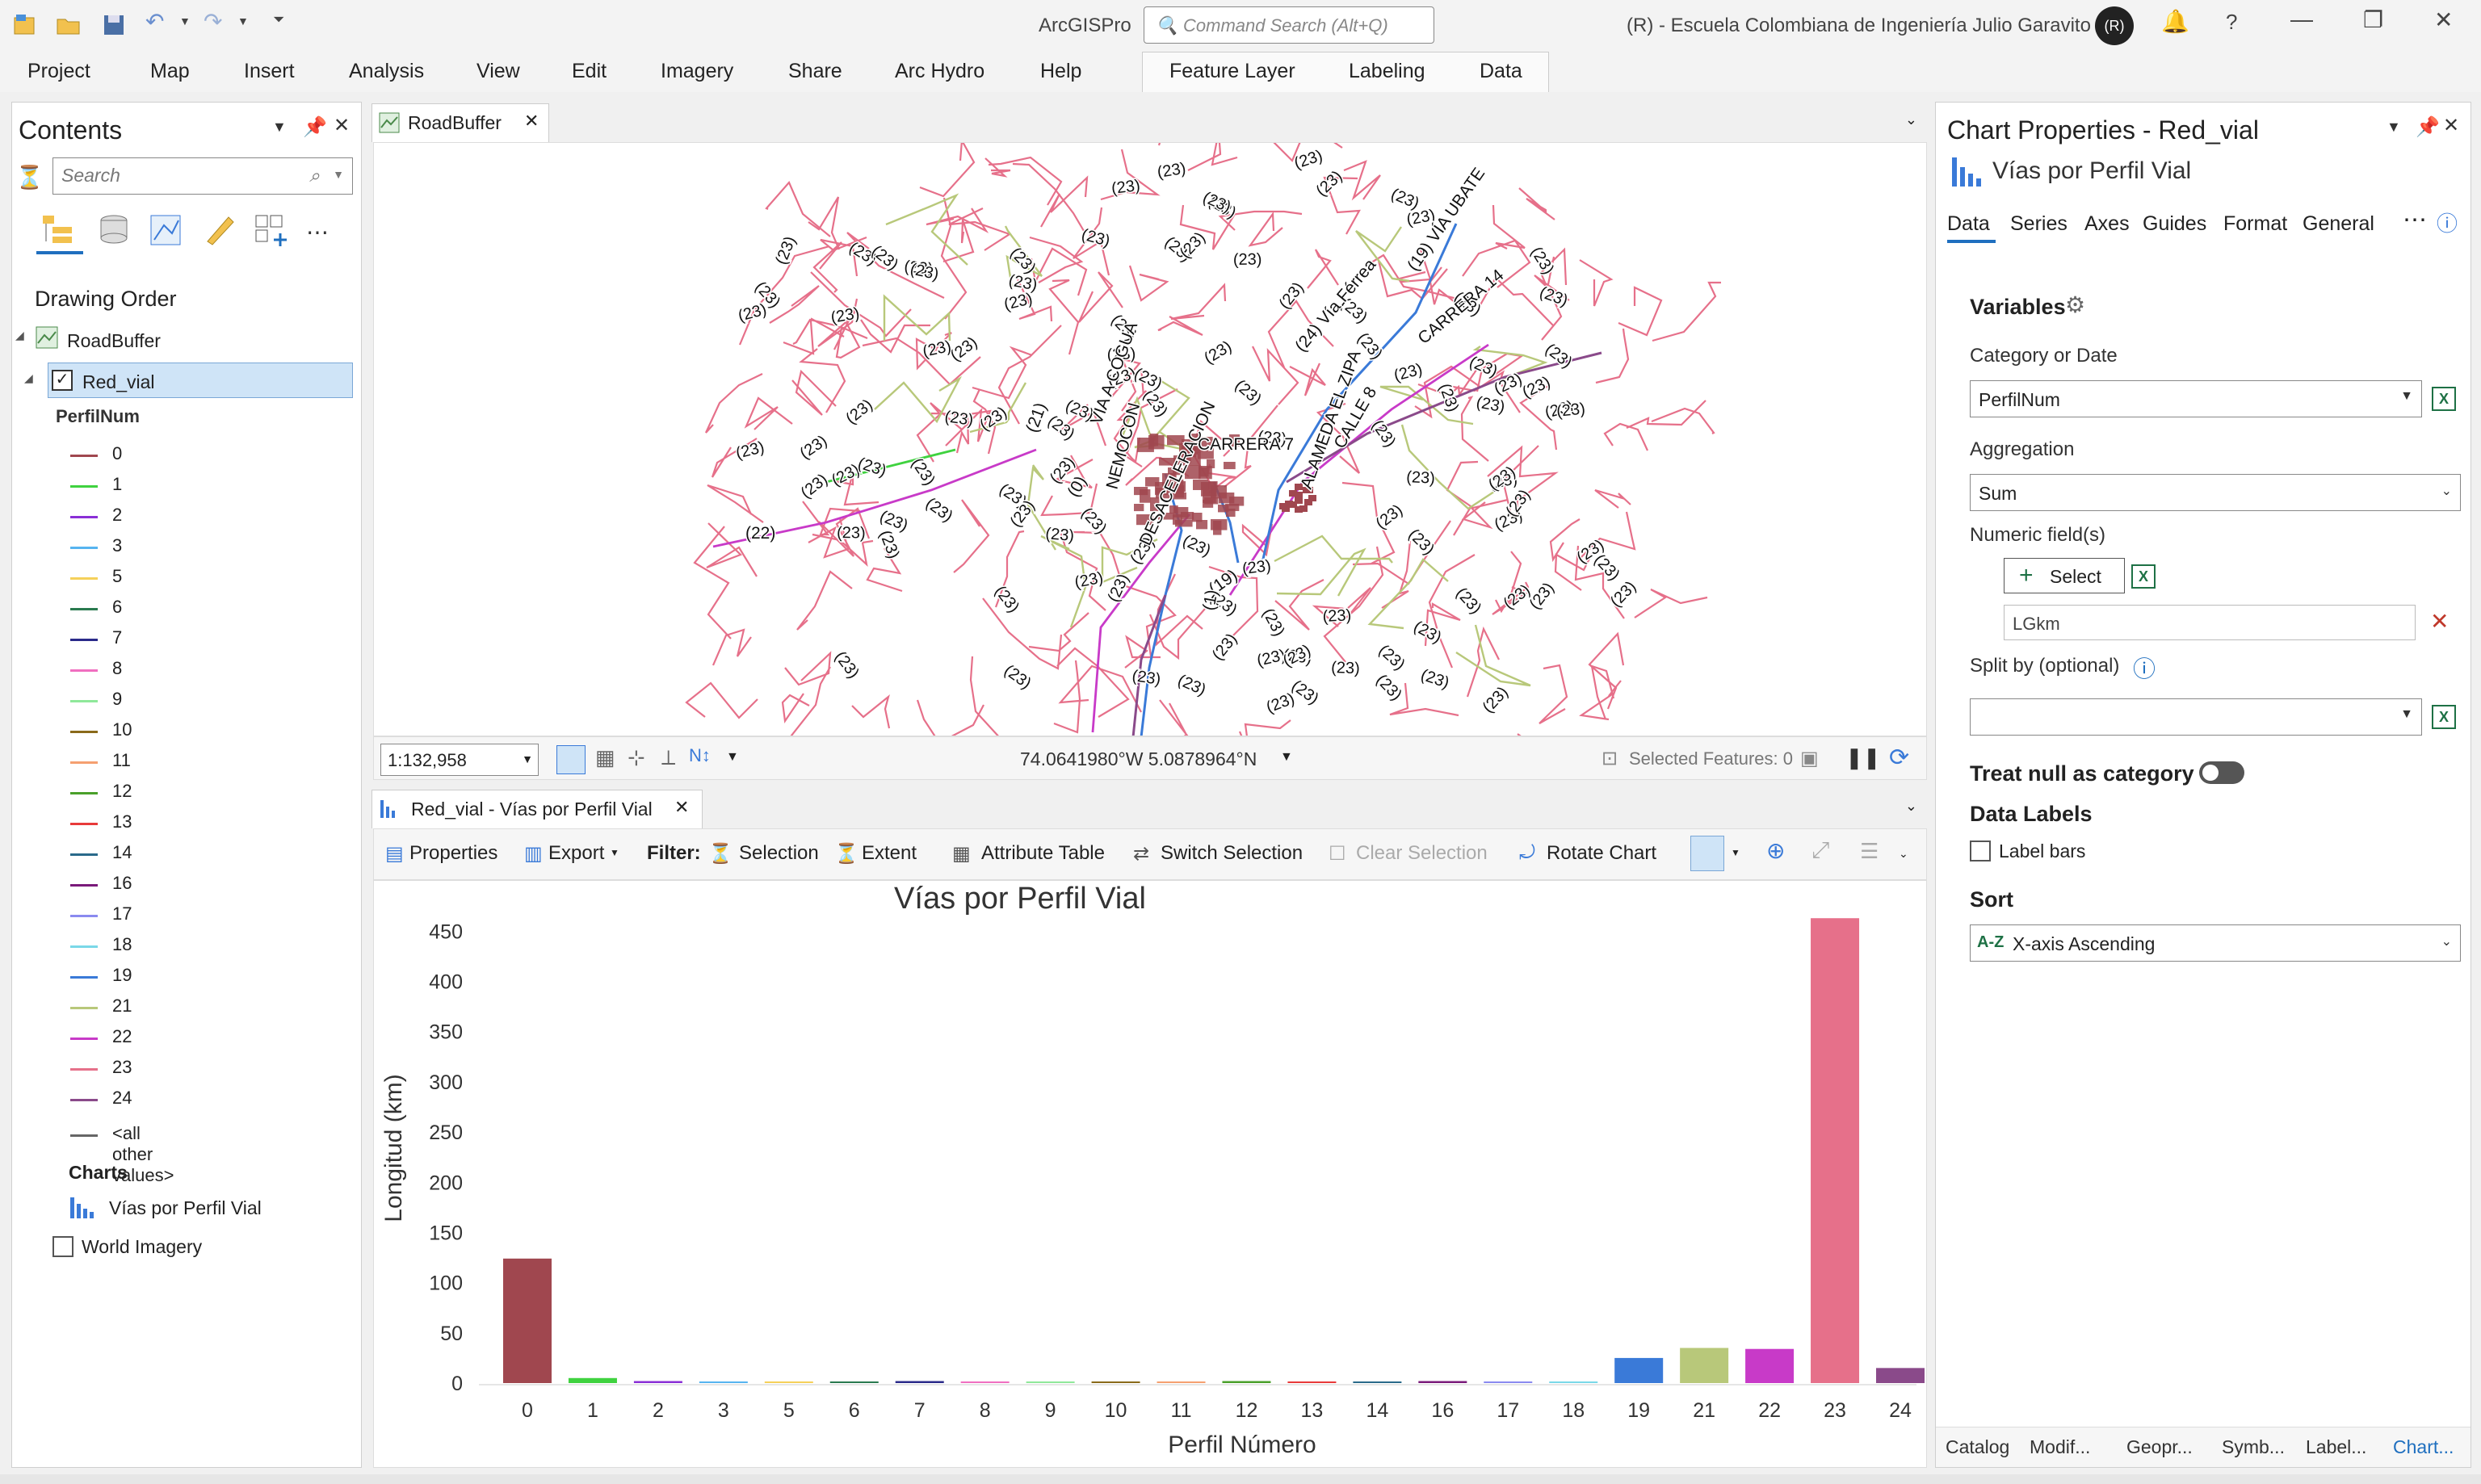 The image size is (2481, 1484). What do you see at coordinates (2373, 19) in the screenshot?
I see `restore-icon: ❐` at bounding box center [2373, 19].